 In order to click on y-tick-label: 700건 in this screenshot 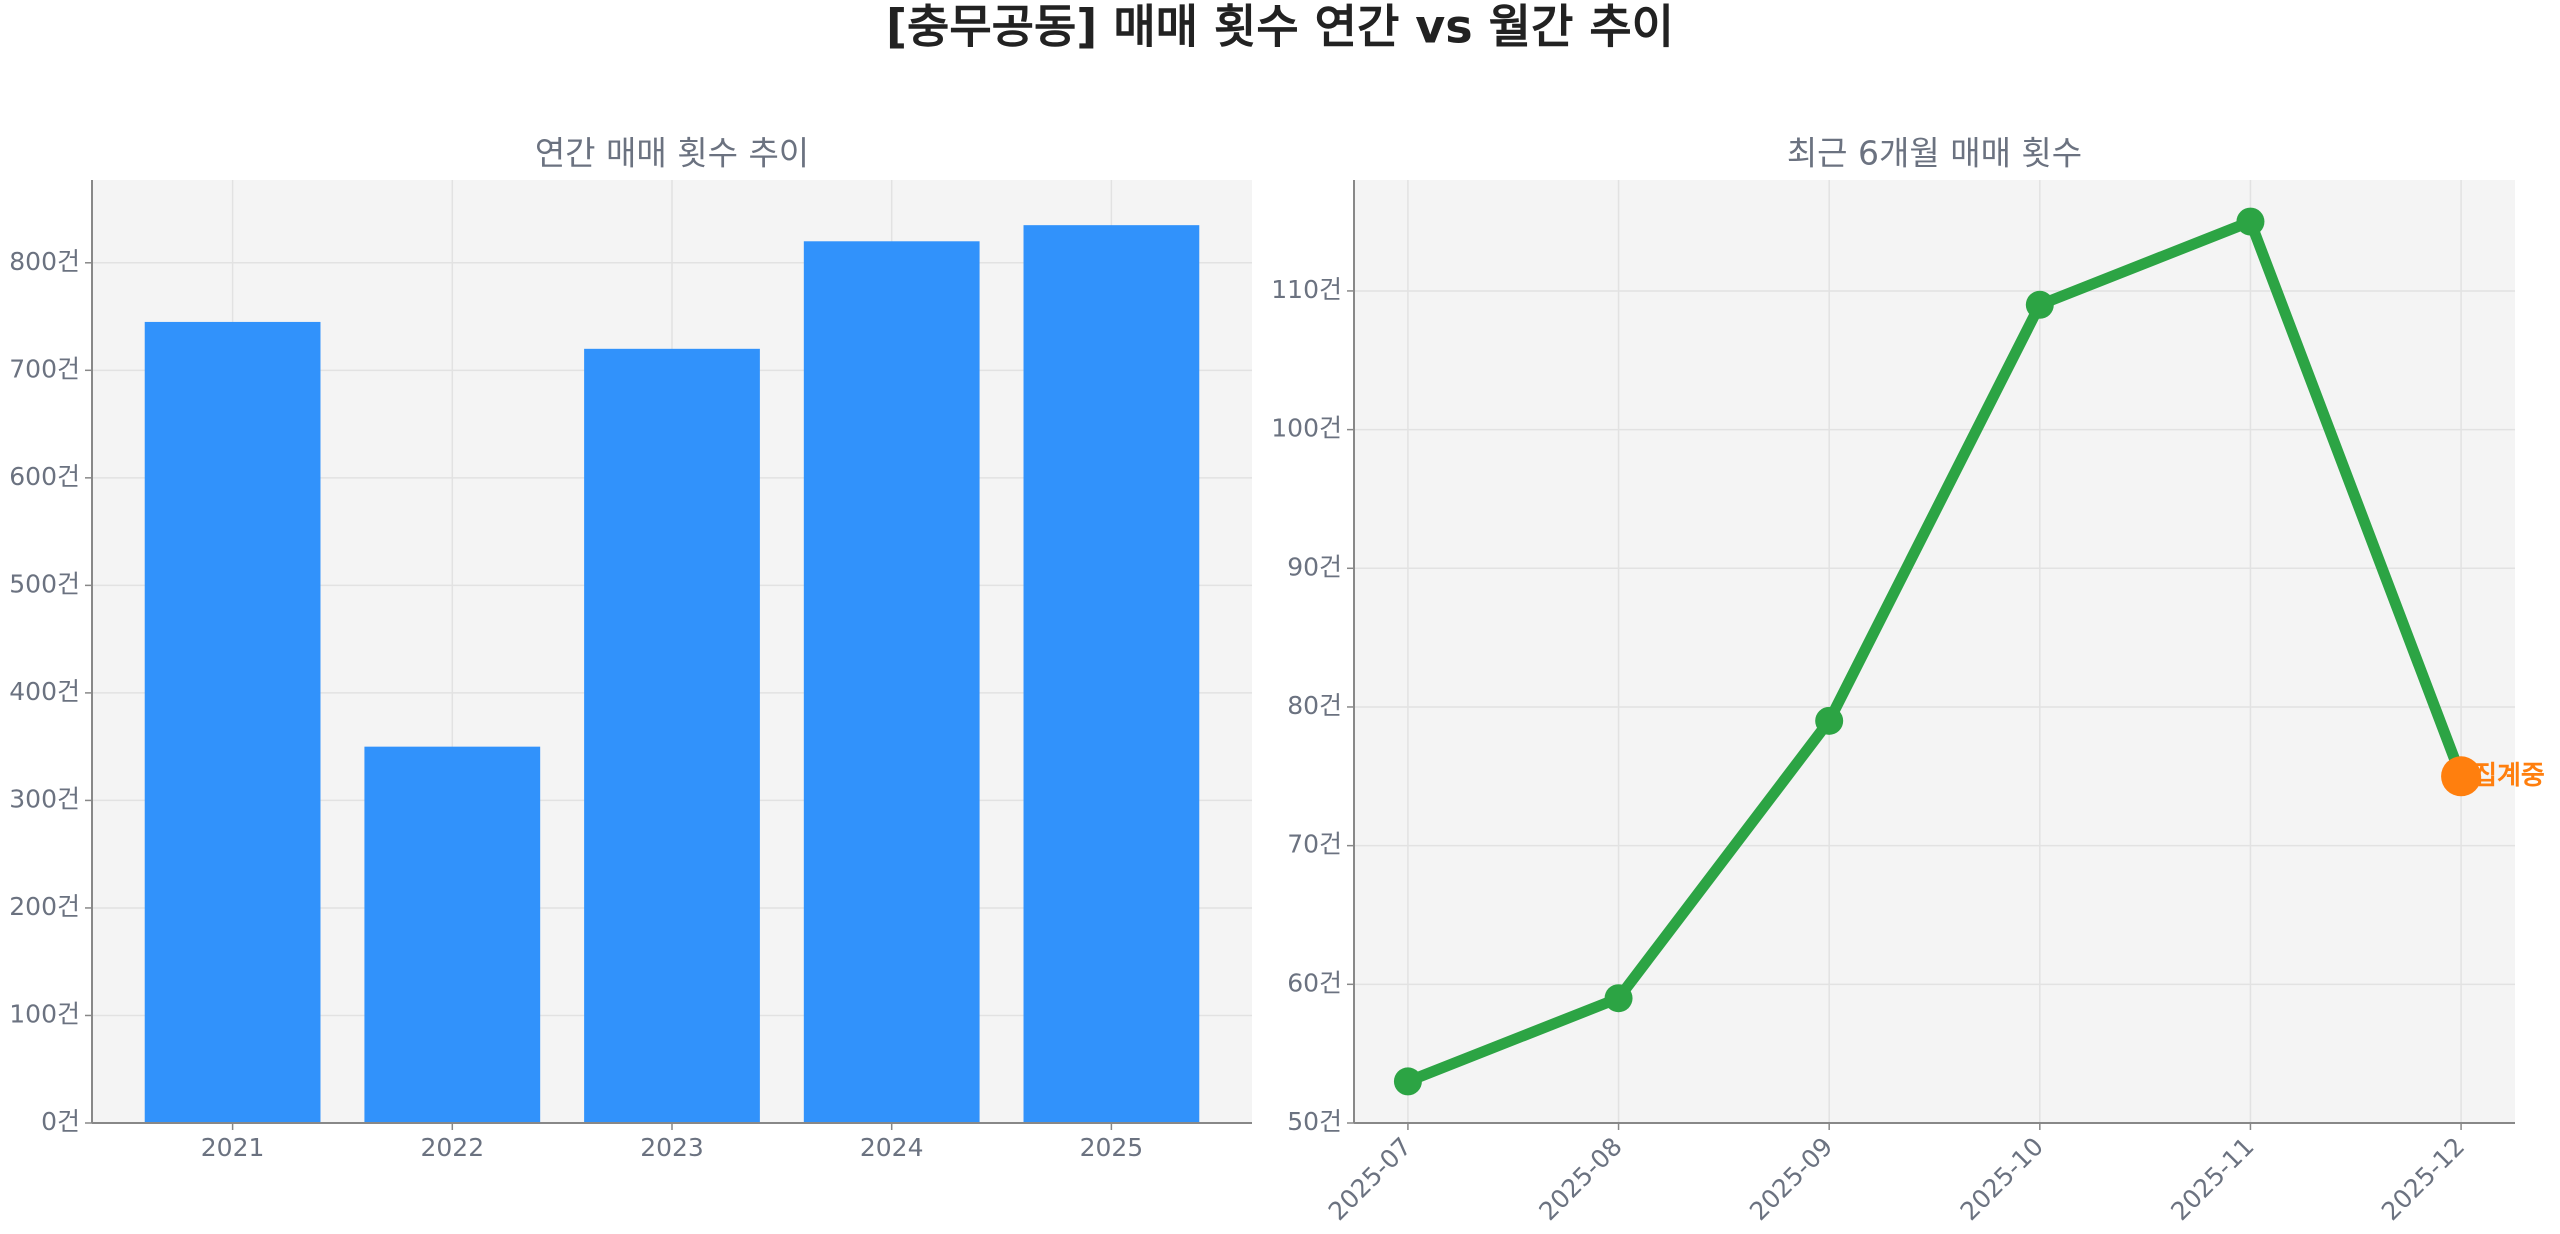, I will do `click(44, 368)`.